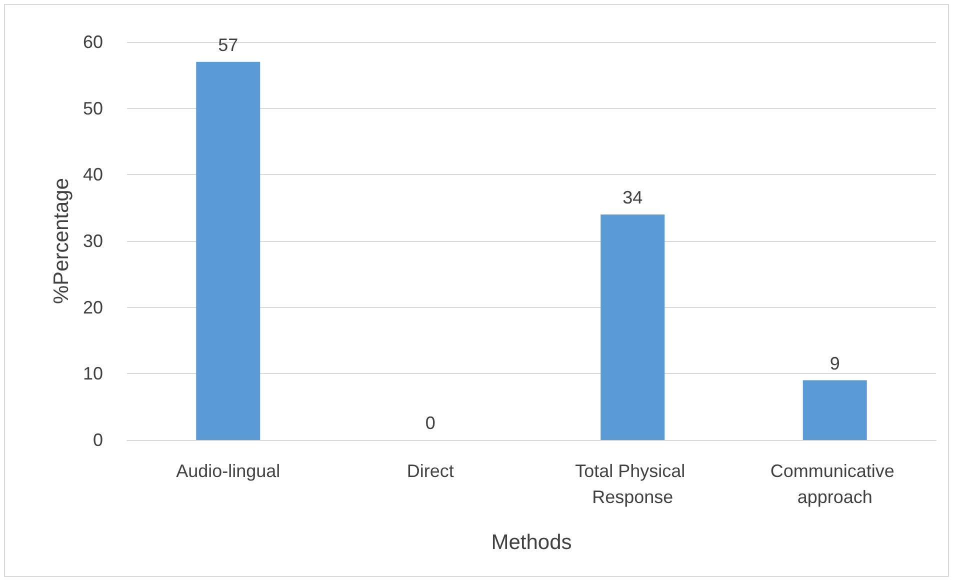 Image resolution: width=955 pixels, height=581 pixels. I want to click on y-tick-label: 60, so click(92, 42).